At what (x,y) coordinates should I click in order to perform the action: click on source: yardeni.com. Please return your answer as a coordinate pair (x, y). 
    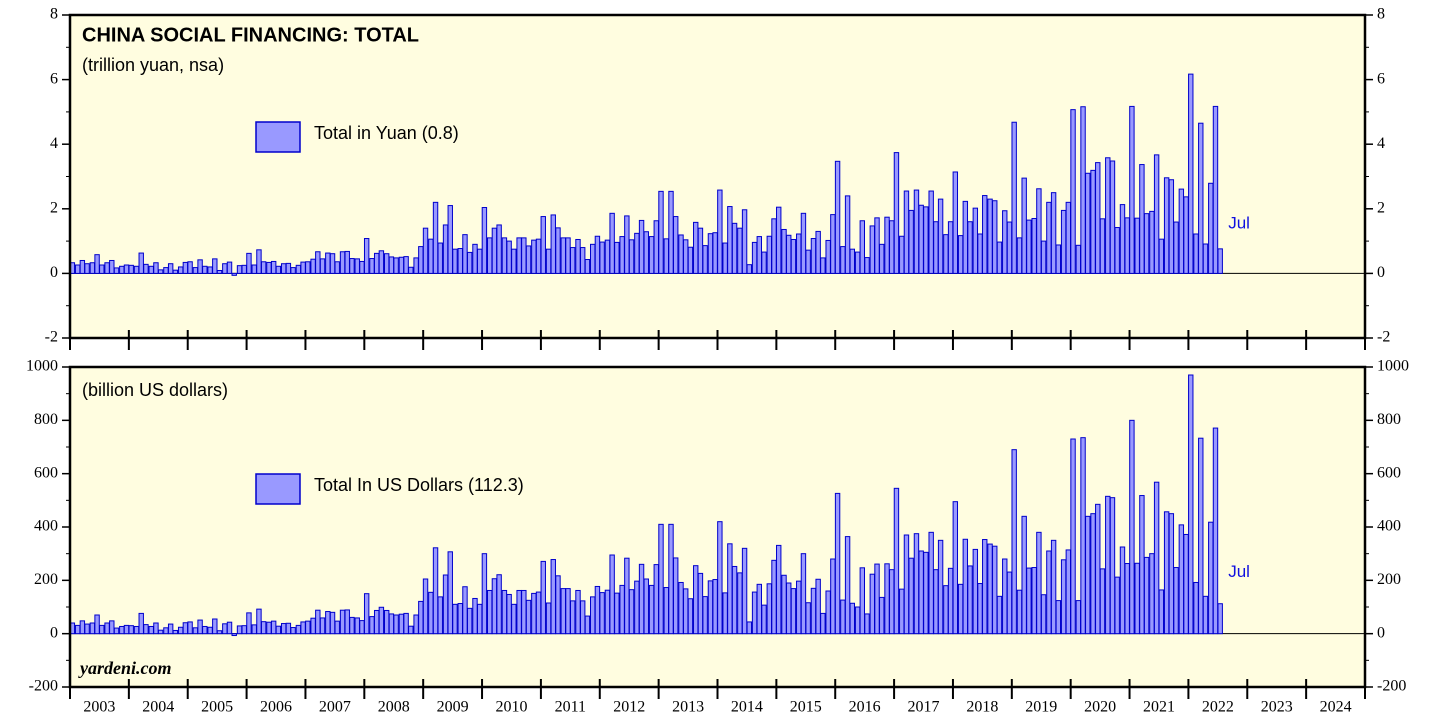
    Looking at the image, I should click on (125, 668).